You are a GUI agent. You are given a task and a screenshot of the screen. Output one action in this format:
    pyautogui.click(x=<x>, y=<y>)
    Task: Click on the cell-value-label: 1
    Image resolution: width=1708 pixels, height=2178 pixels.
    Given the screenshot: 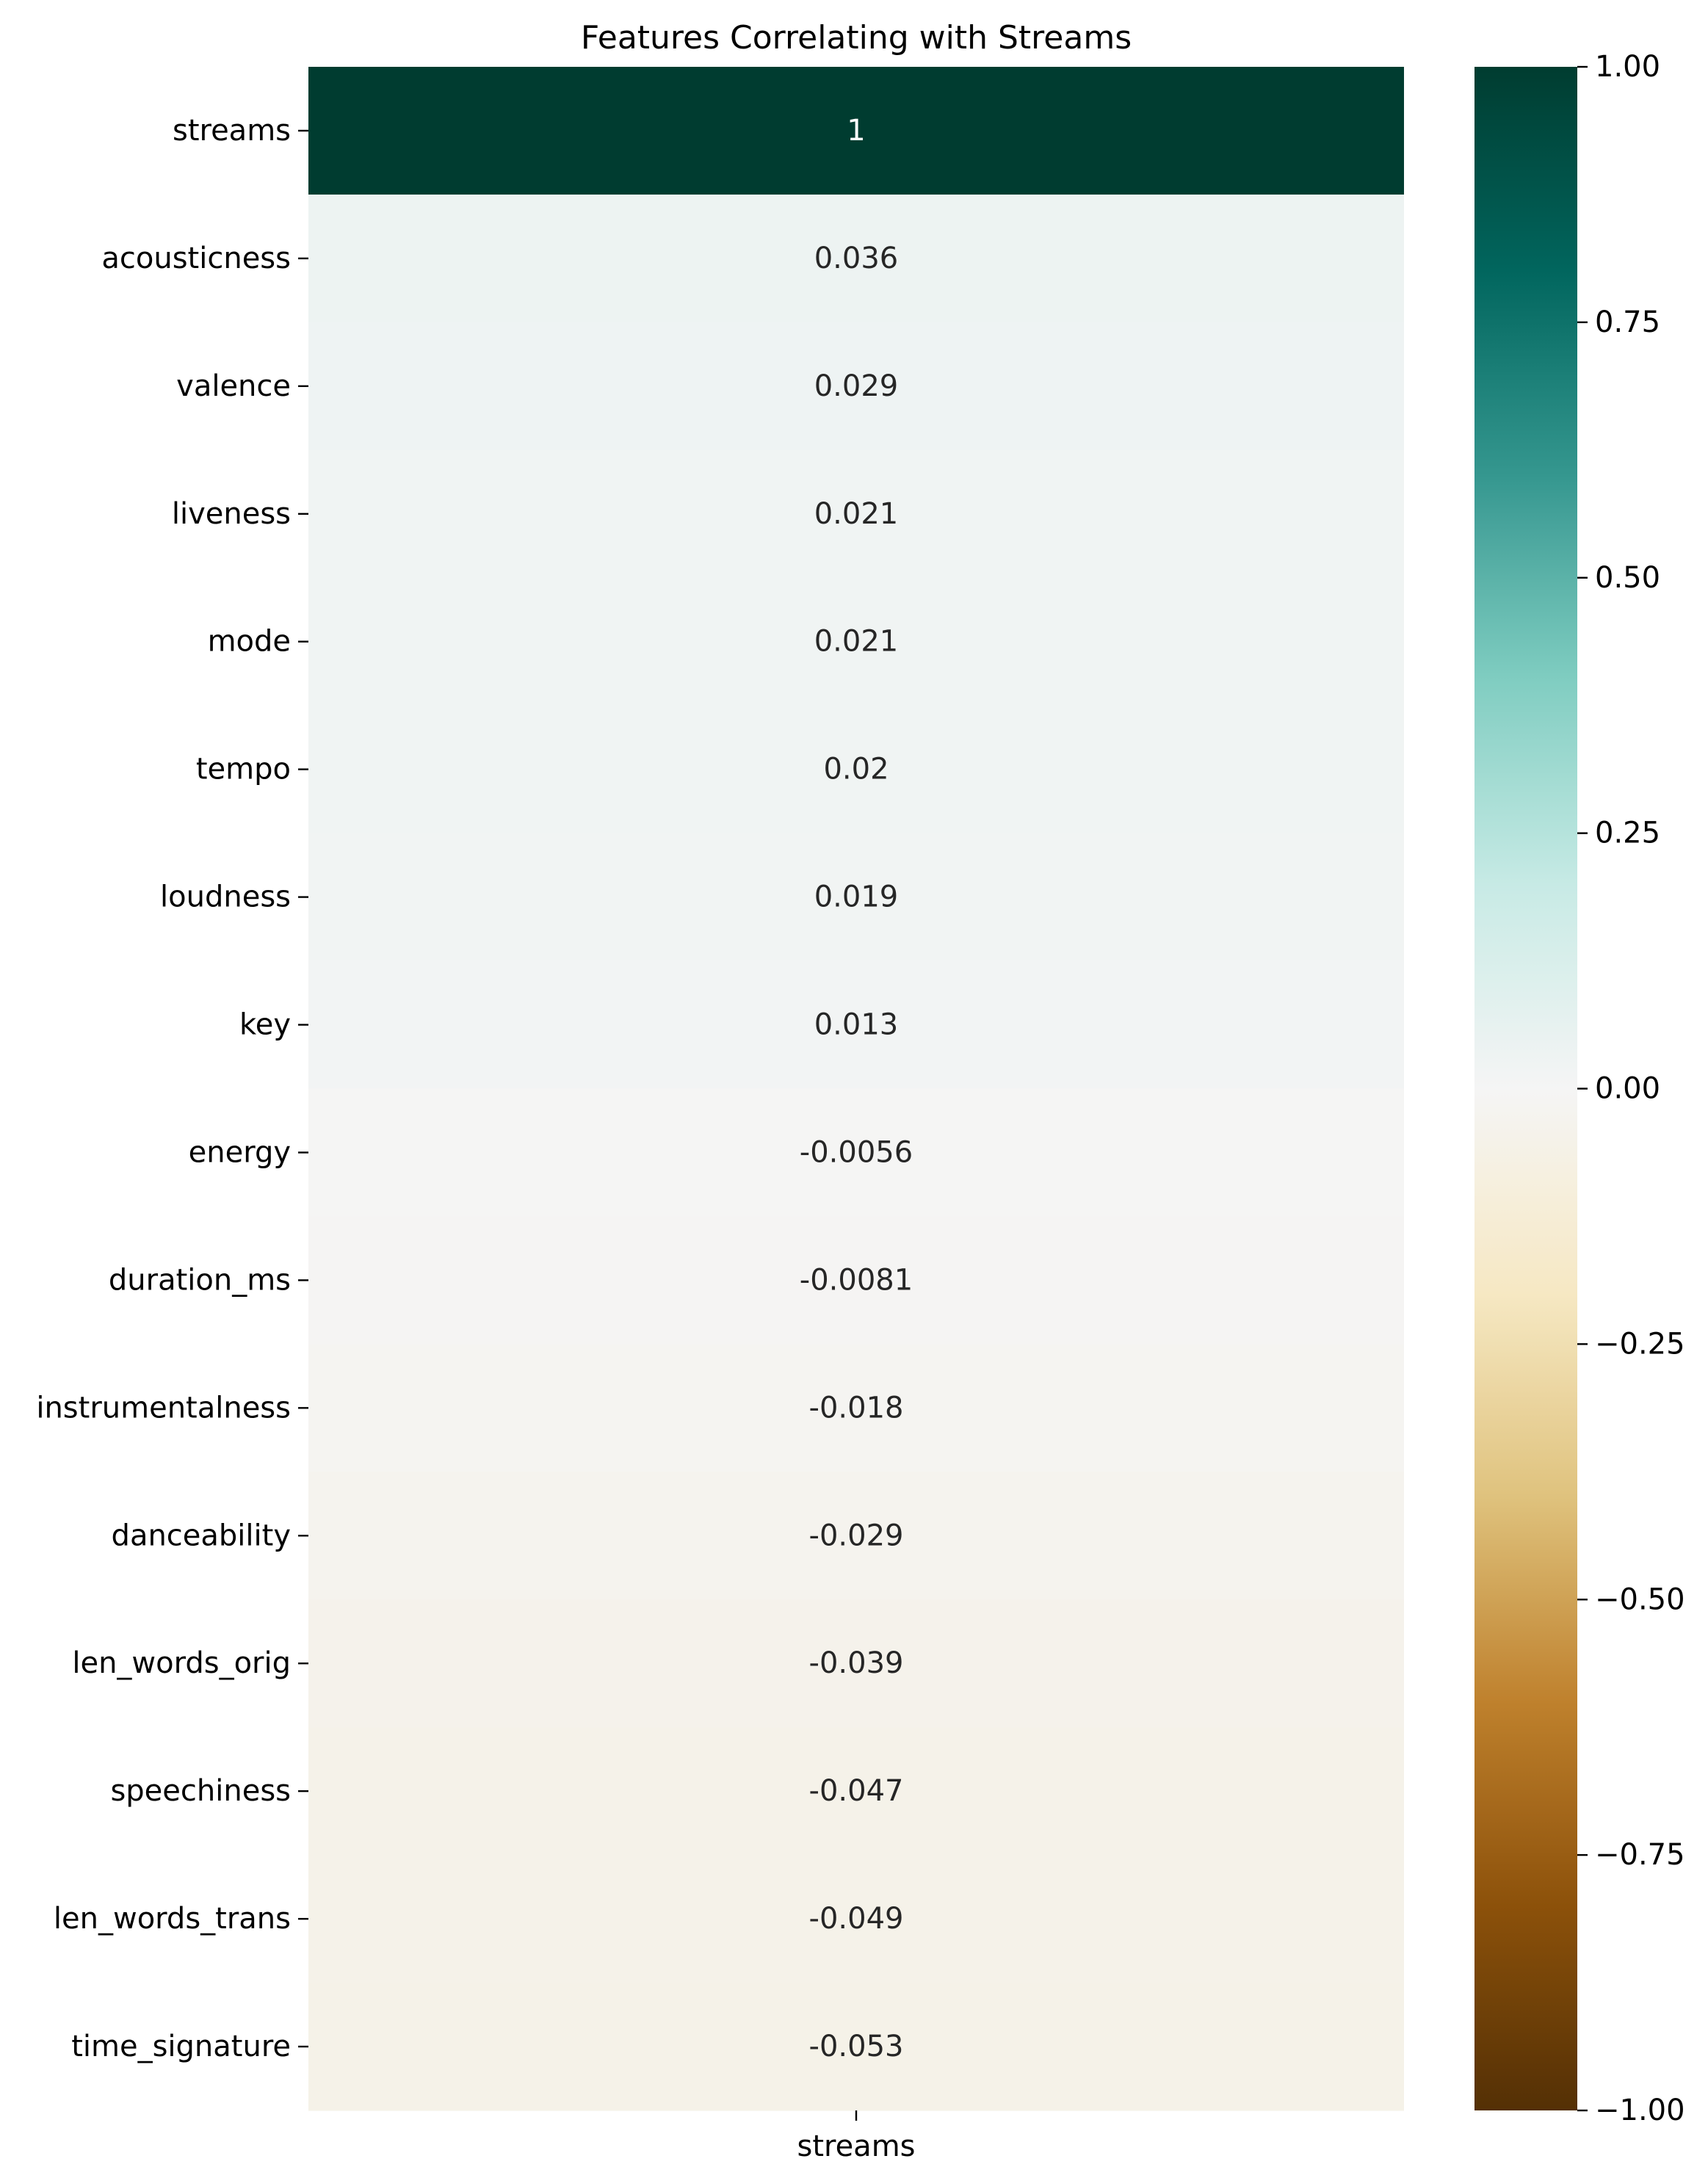 What is the action you would take?
    pyautogui.click(x=856, y=131)
    